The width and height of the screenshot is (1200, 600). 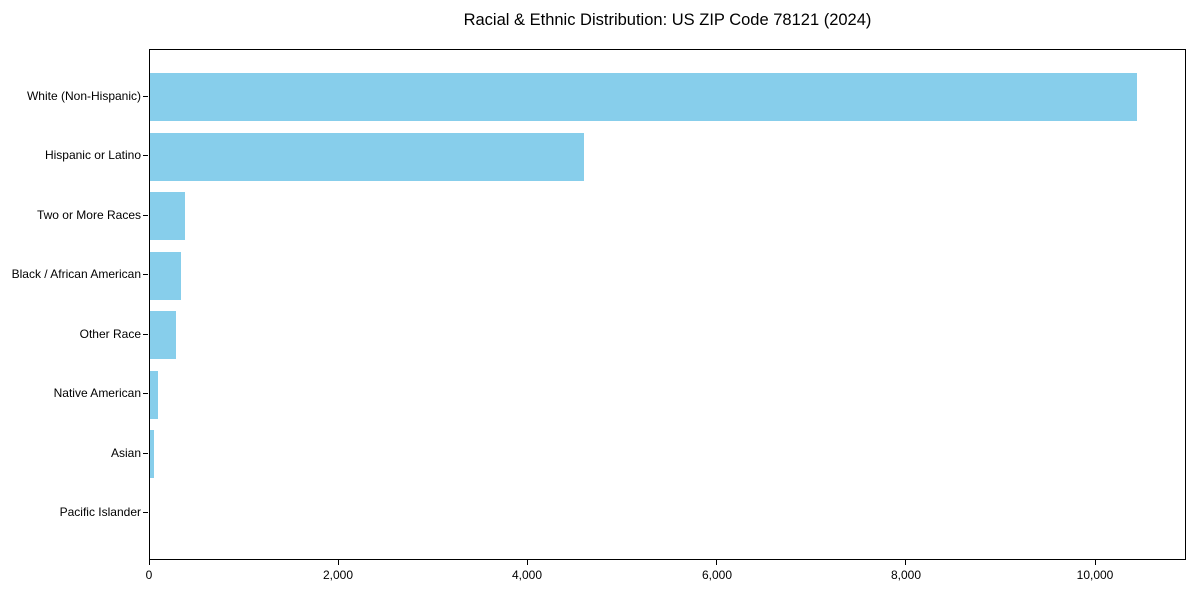 What do you see at coordinates (163, 335) in the screenshot?
I see `bar-other-race` at bounding box center [163, 335].